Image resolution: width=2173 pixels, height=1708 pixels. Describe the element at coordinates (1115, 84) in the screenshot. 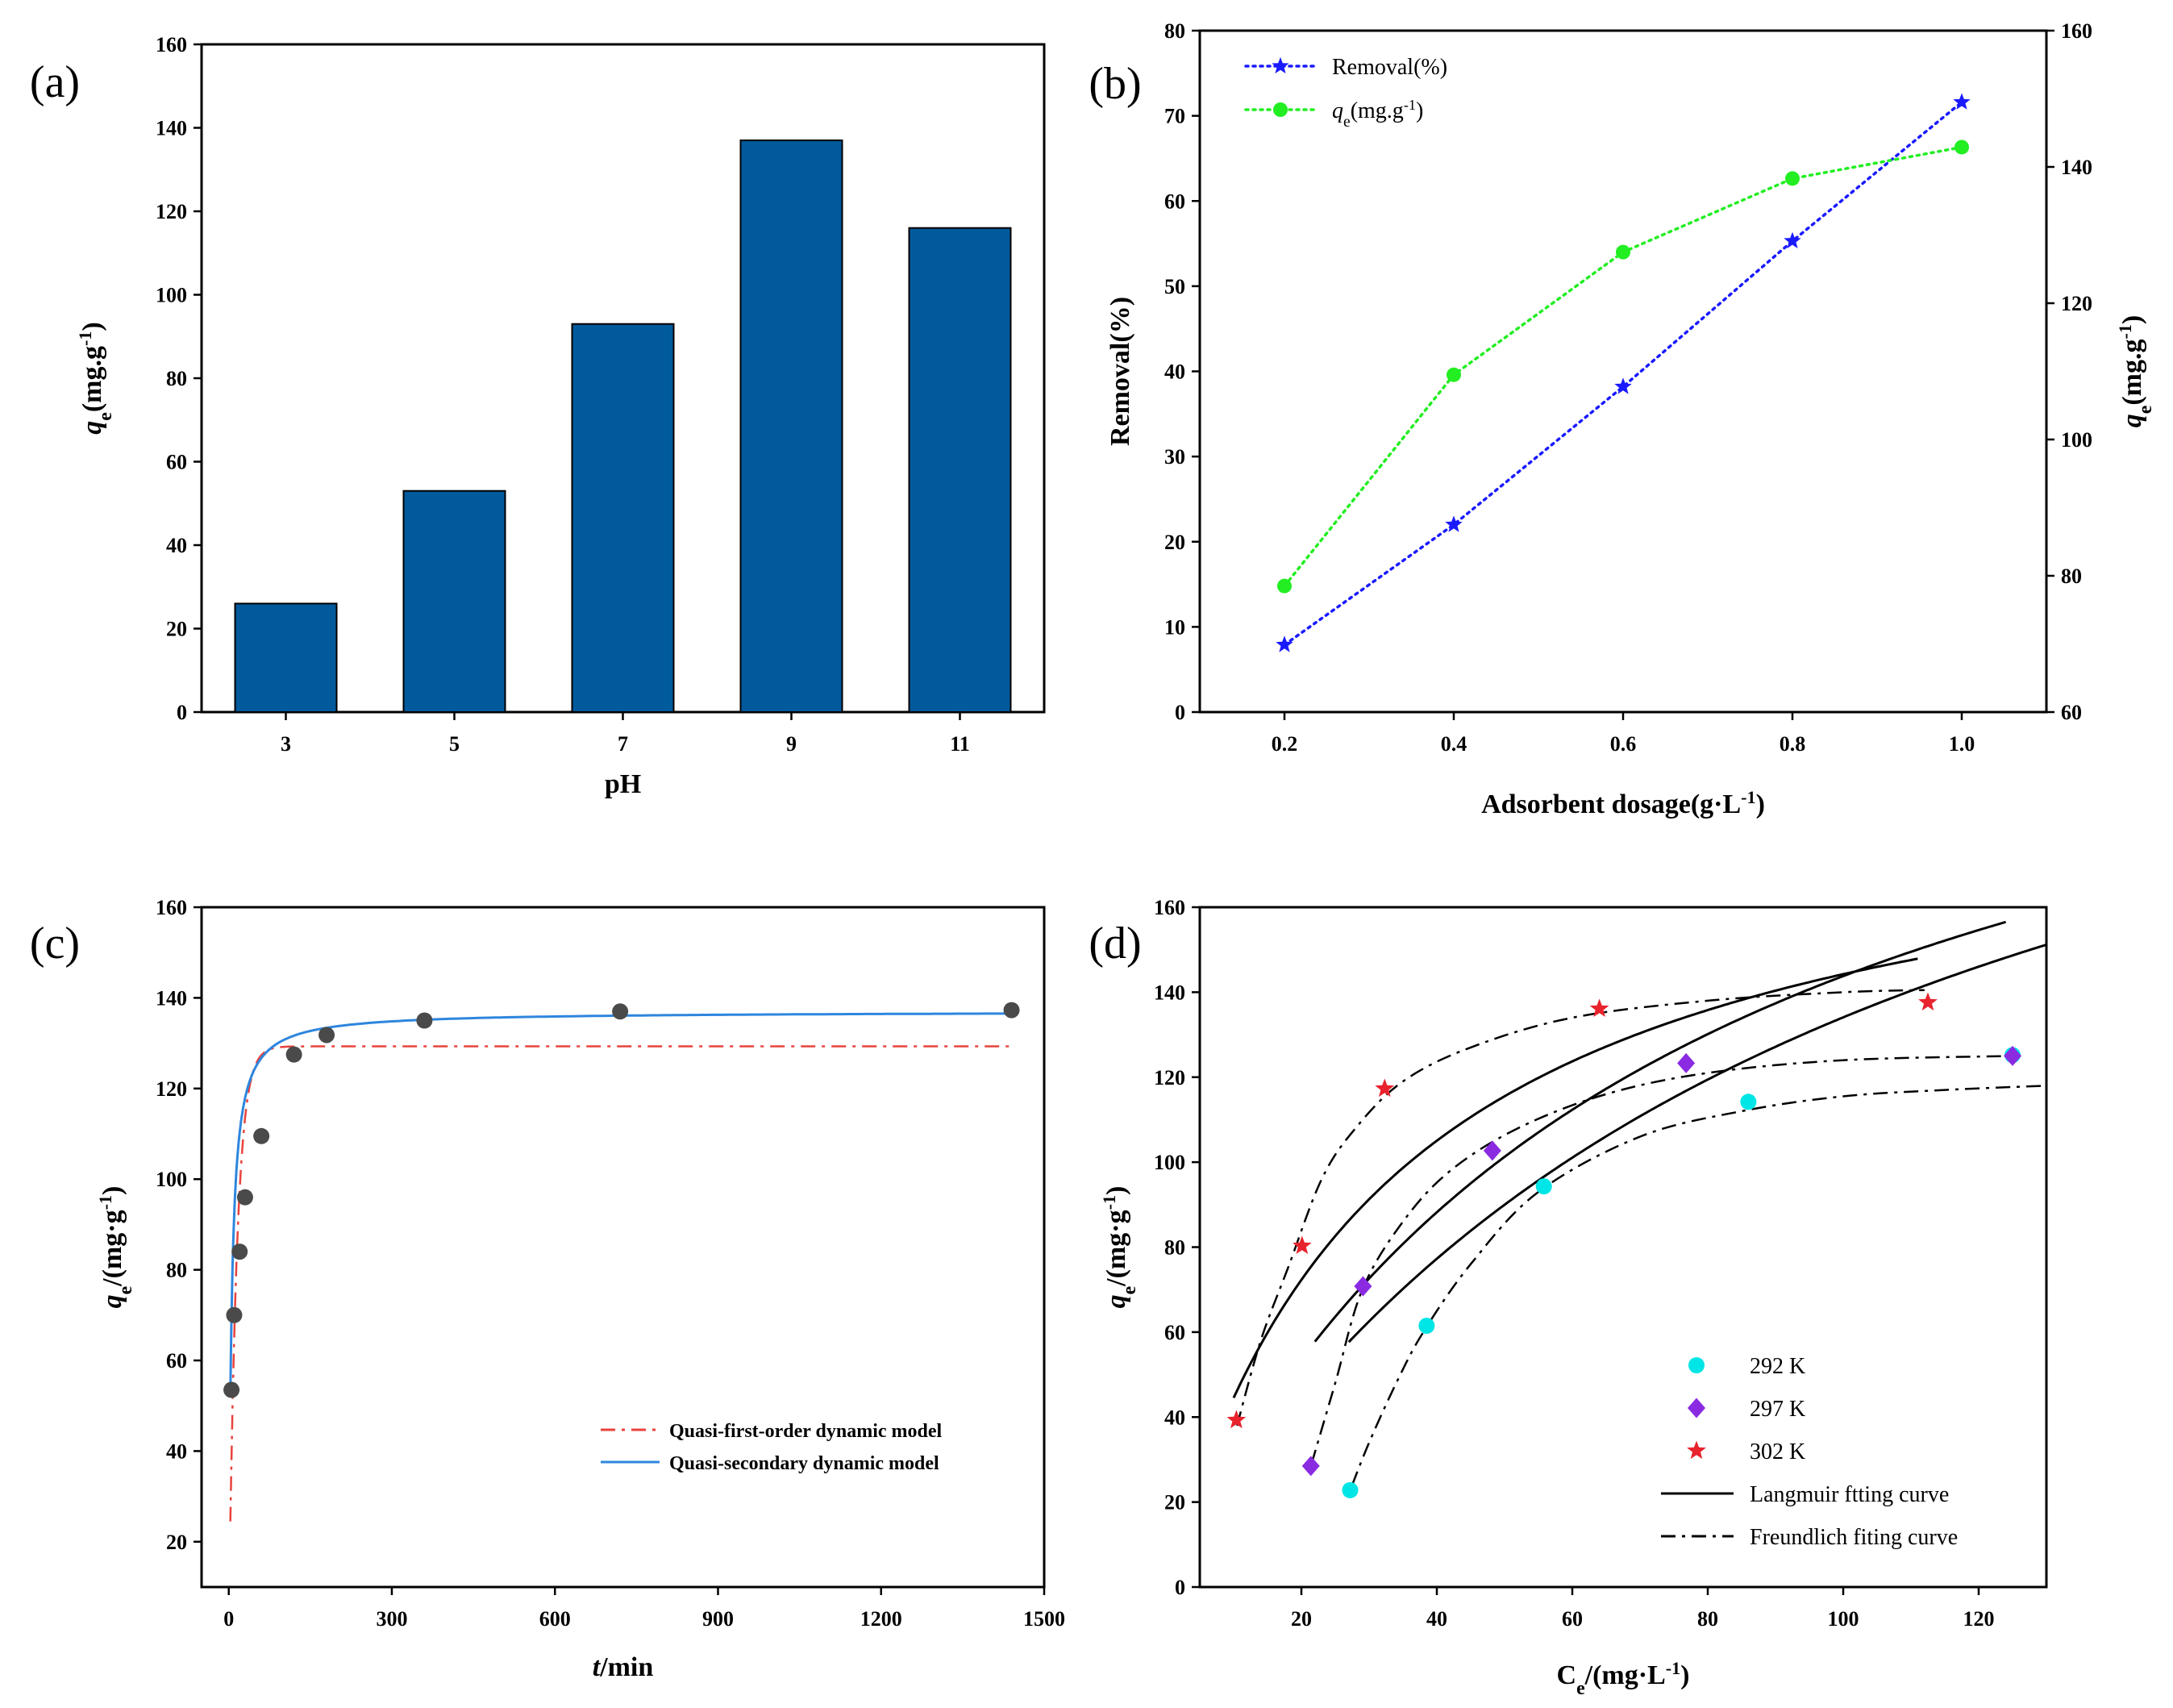

I see `panel-label: (b)` at that location.